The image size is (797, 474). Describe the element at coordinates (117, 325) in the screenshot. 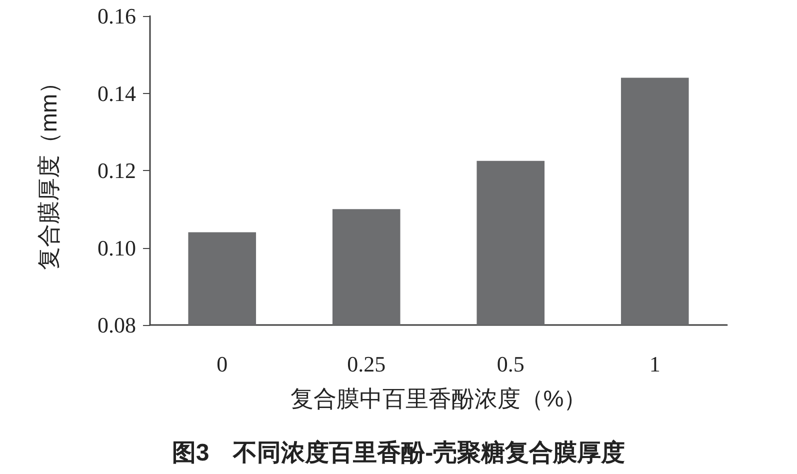

I see `y-tick-label: 0.08` at that location.